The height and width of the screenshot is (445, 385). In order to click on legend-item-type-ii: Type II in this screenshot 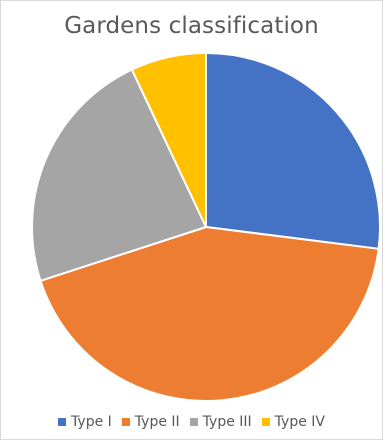, I will do `click(150, 422)`.